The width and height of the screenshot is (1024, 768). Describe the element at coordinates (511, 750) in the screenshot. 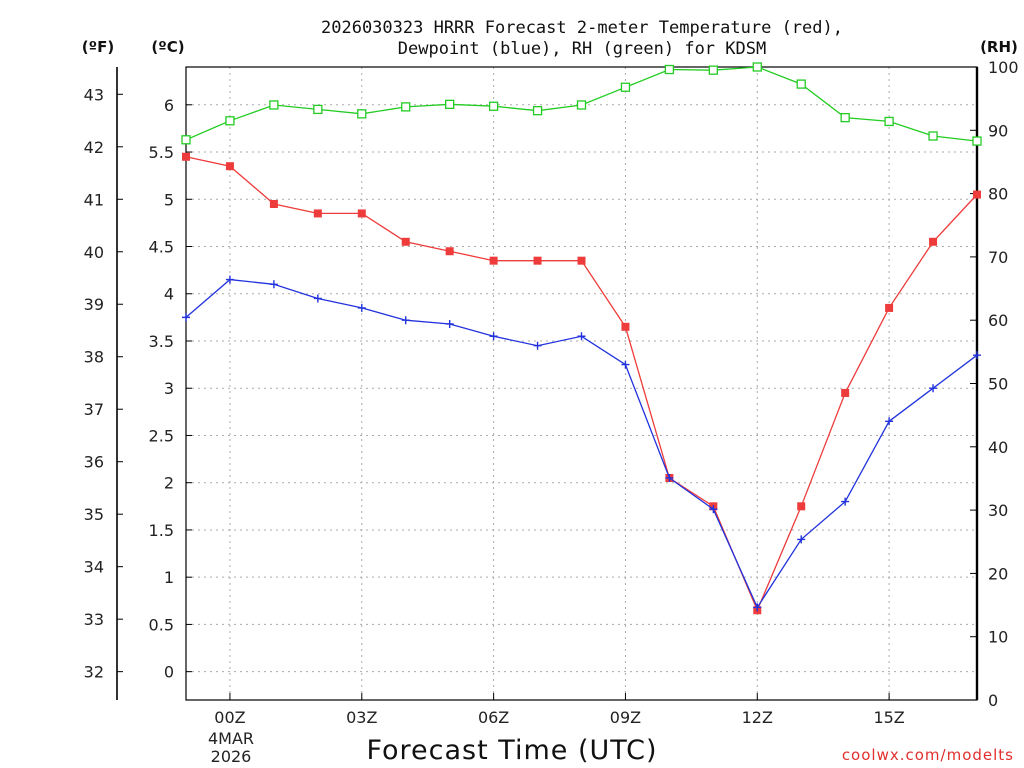

I see `x-axis-title: Forecast Time (UTC)` at that location.